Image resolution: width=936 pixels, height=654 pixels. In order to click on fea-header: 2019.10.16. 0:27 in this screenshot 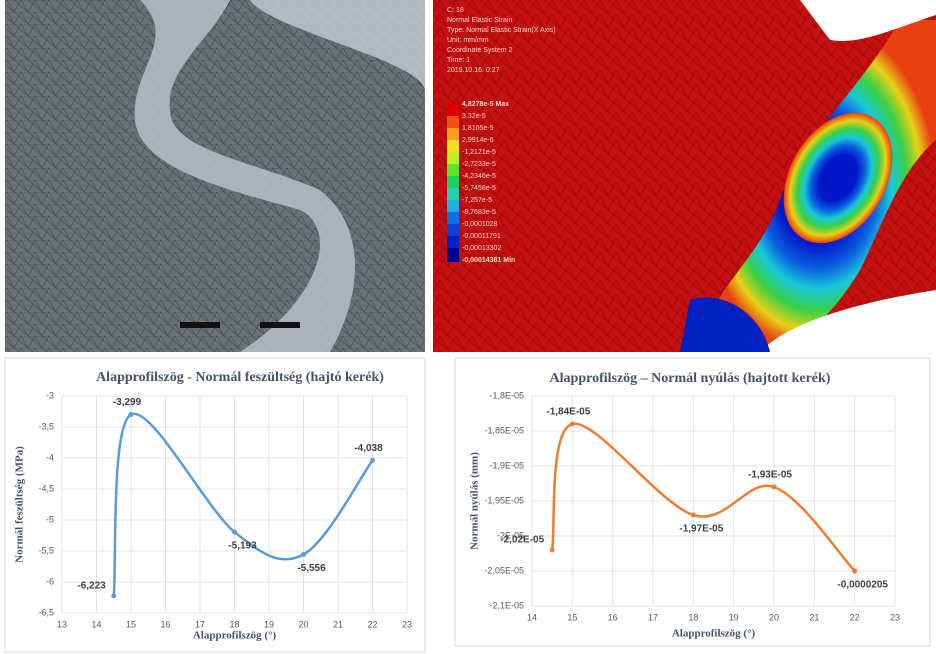, I will do `click(473, 70)`.